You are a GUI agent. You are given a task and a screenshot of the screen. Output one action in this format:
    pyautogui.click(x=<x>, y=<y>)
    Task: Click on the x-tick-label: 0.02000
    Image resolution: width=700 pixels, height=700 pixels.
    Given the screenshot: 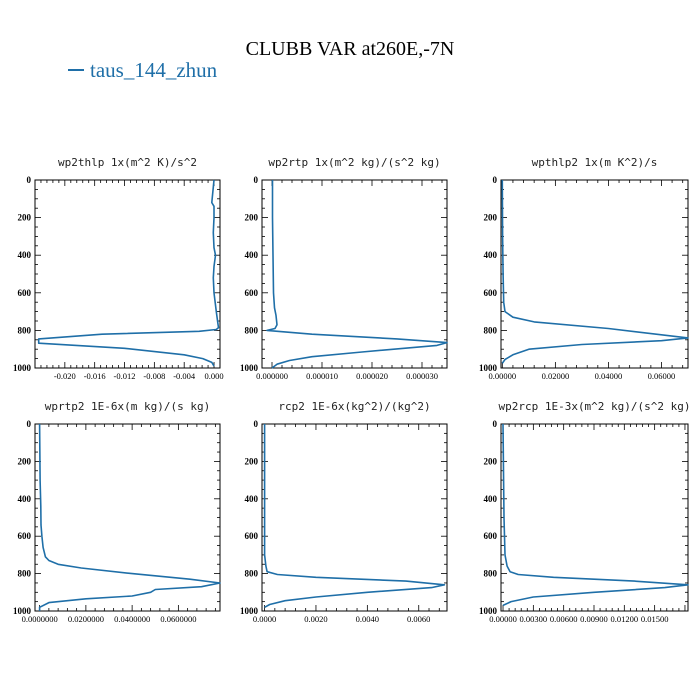 What is the action you would take?
    pyautogui.click(x=556, y=376)
    